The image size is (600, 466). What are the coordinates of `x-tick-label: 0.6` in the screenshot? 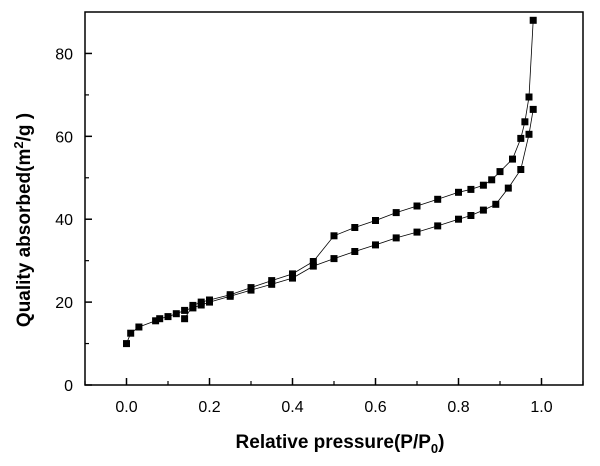 It's located at (375, 407).